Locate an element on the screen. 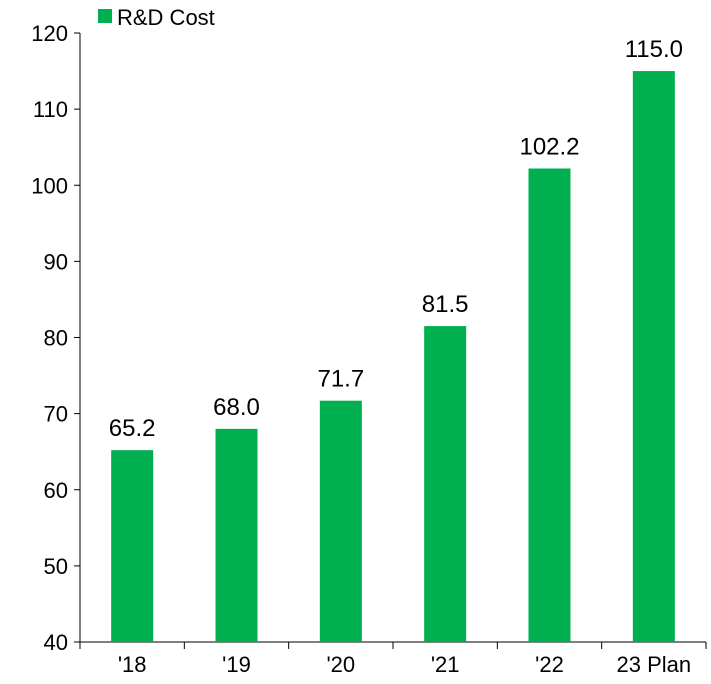 The image size is (711, 684). x-tick-label: '18 is located at coordinates (132, 664).